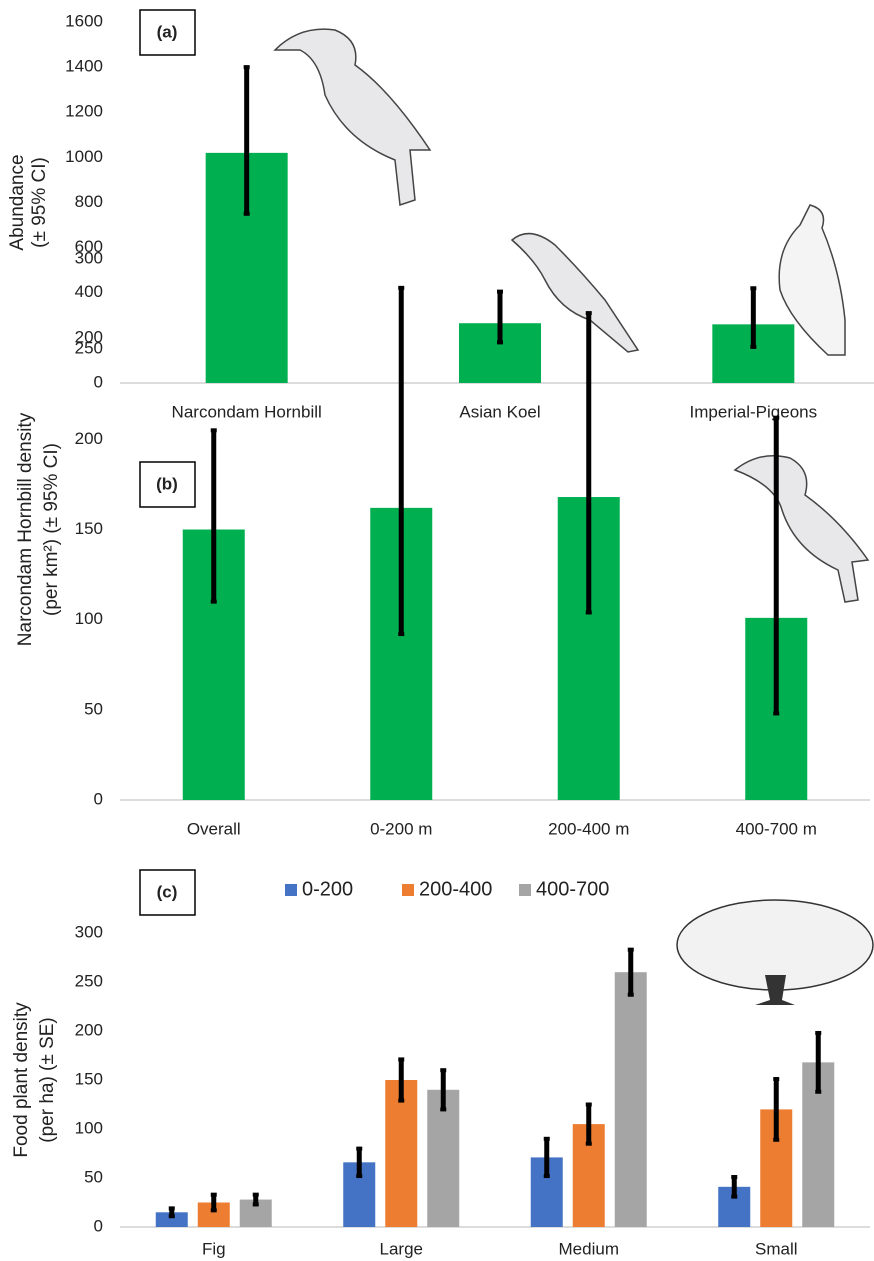  Describe the element at coordinates (812, 280) in the screenshot. I see `pigeon-drawing` at that location.